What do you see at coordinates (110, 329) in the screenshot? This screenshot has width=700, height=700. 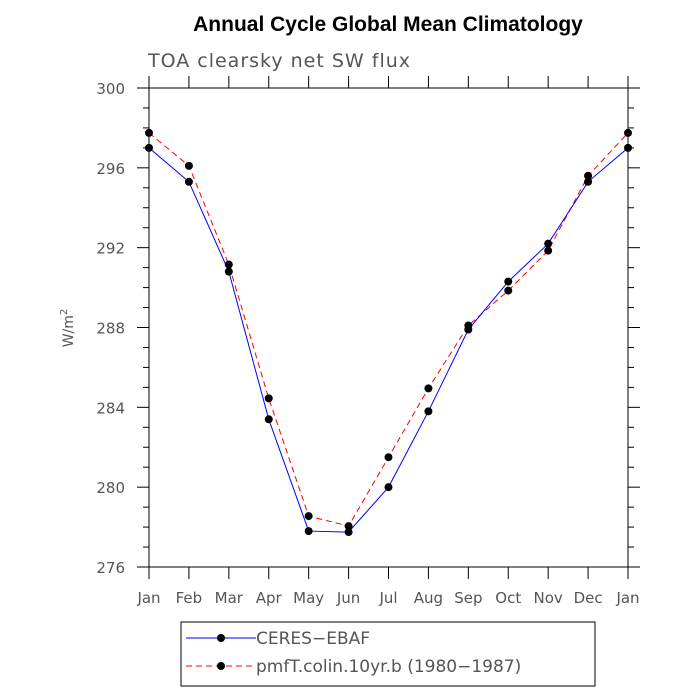 I see `y-tick-label: 288` at bounding box center [110, 329].